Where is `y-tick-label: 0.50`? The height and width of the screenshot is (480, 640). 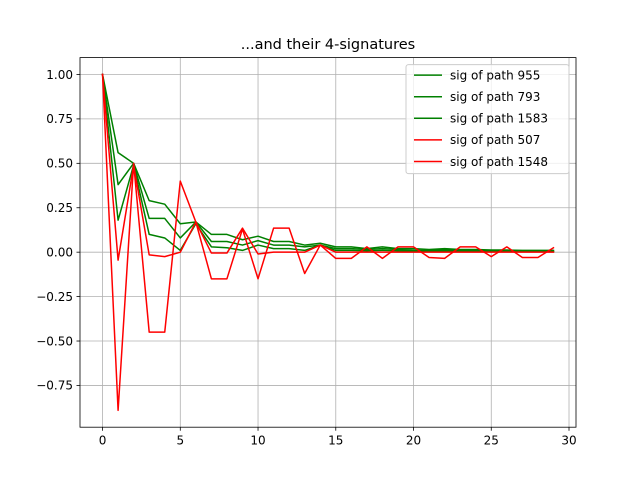
y-tick-label: 0.50 is located at coordinates (59, 164).